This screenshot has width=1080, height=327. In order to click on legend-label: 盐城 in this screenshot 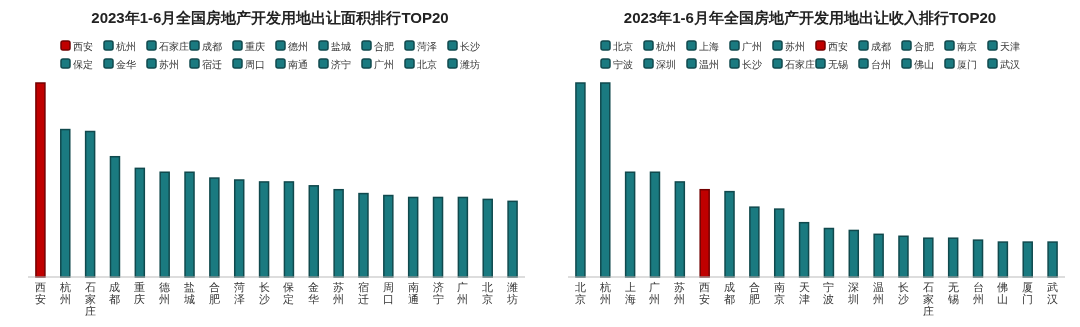, I will do `click(341, 46)`.